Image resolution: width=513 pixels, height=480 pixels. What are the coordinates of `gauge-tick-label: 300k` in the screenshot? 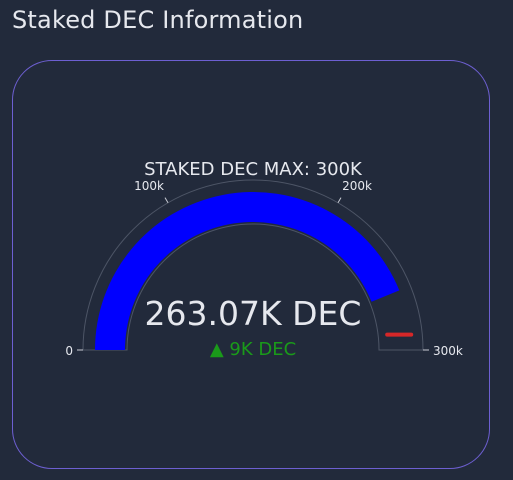 It's located at (448, 351).